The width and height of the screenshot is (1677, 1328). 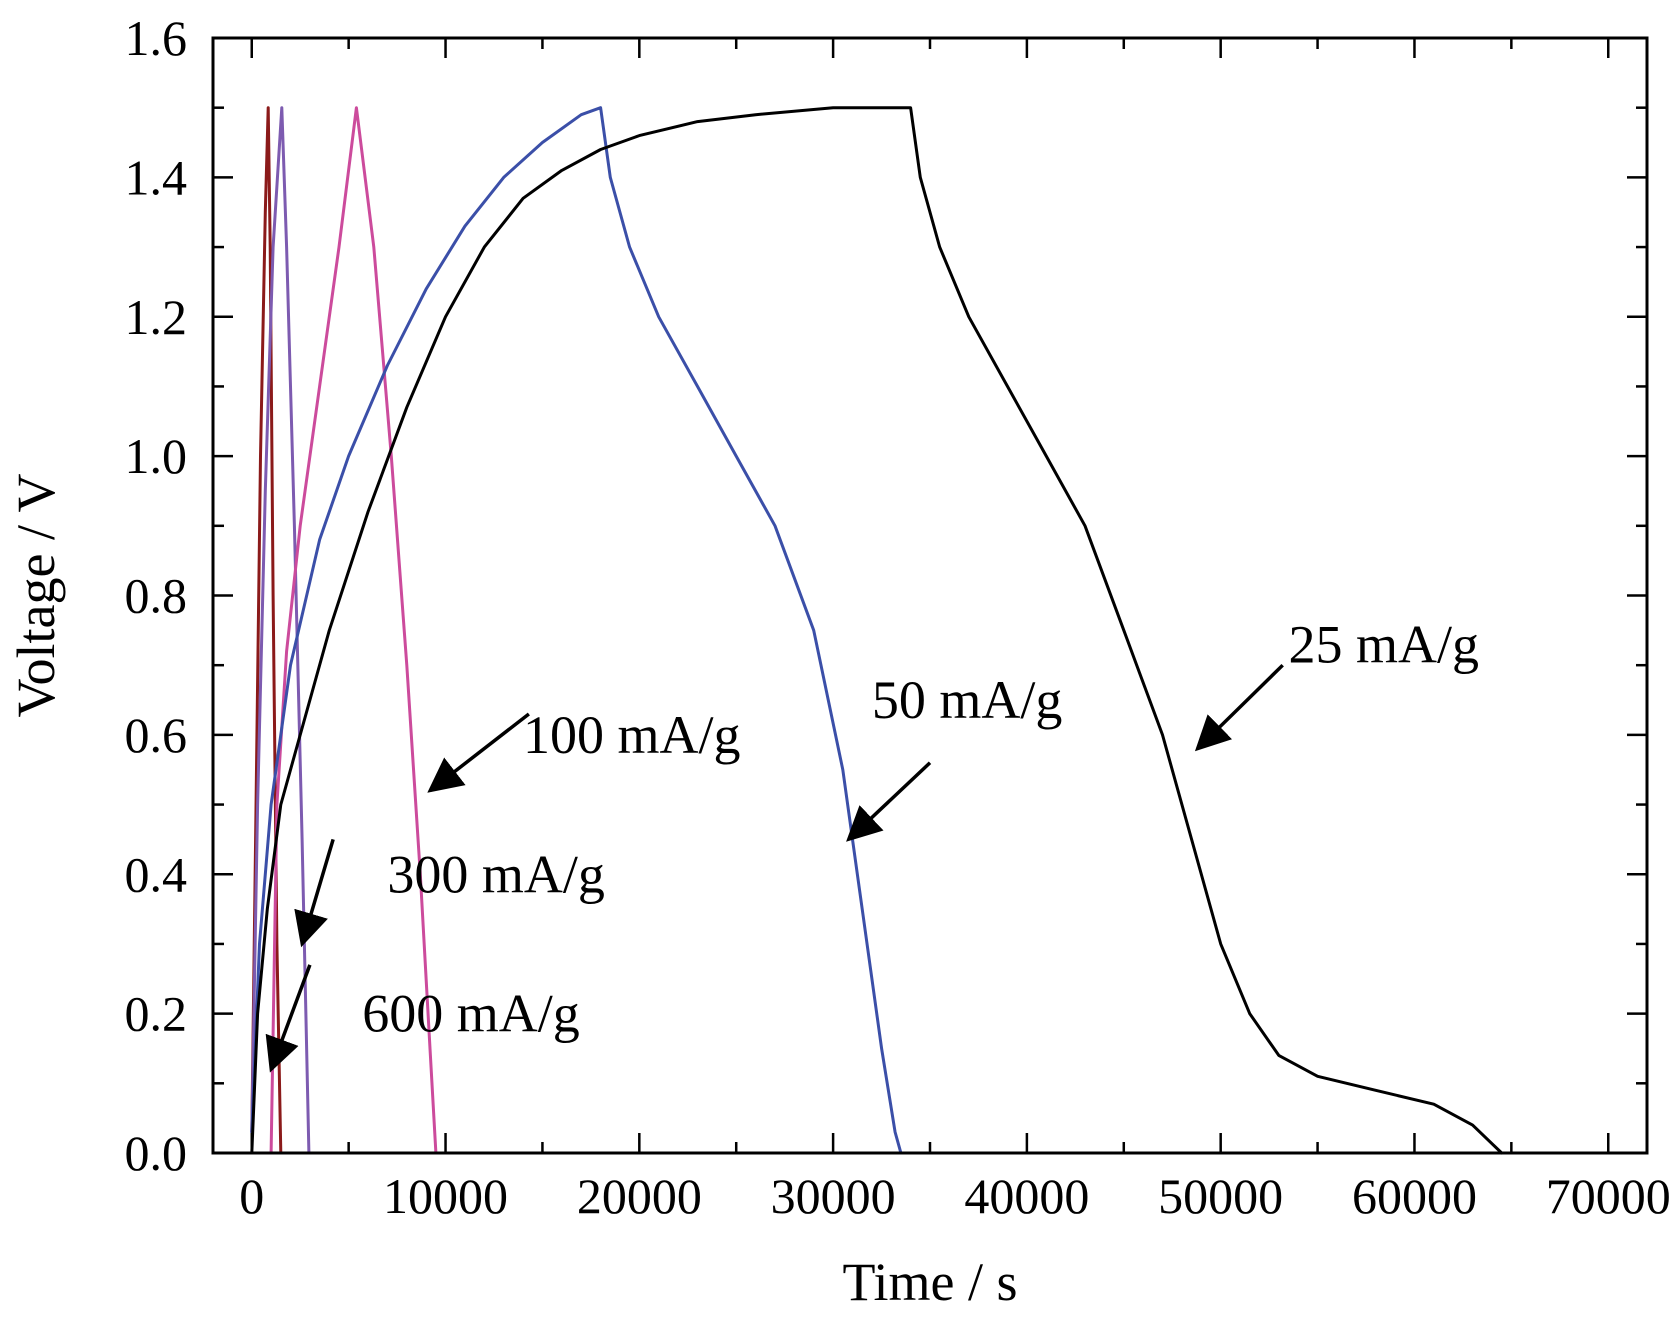 What do you see at coordinates (1414, 1196) in the screenshot?
I see `x-tick-label: 60000` at bounding box center [1414, 1196].